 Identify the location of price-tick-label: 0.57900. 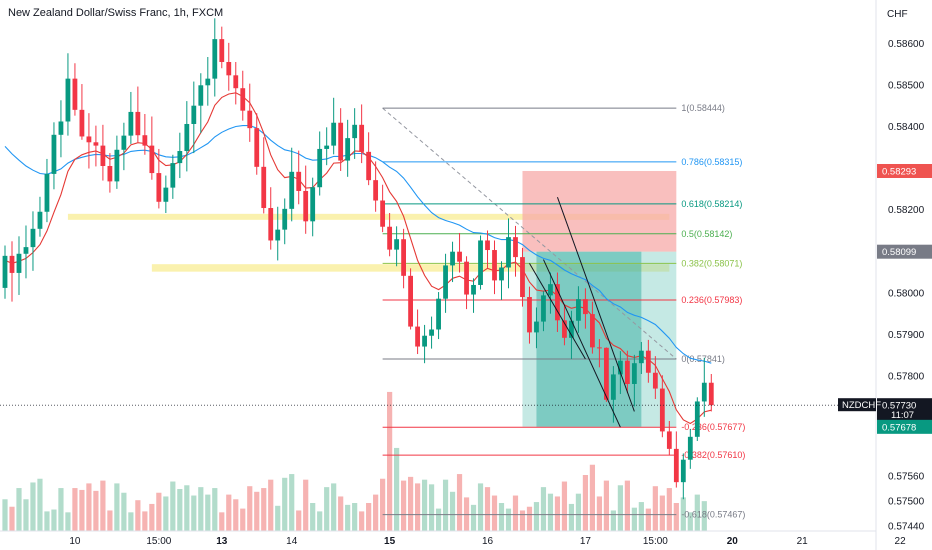
(906, 335).